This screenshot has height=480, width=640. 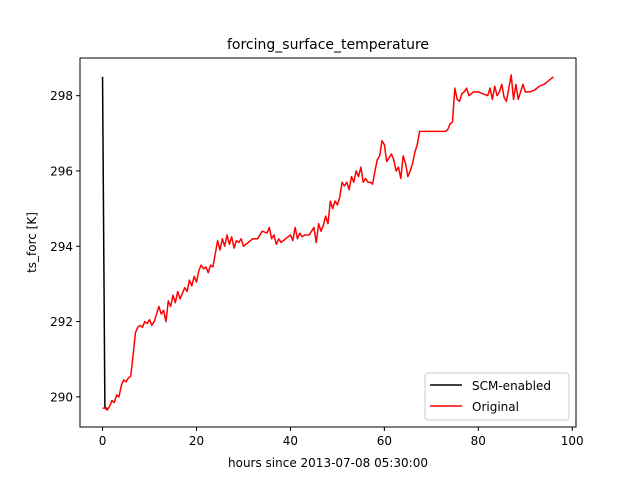 I want to click on chart-title: forcing_surface_temperature, so click(x=328, y=45).